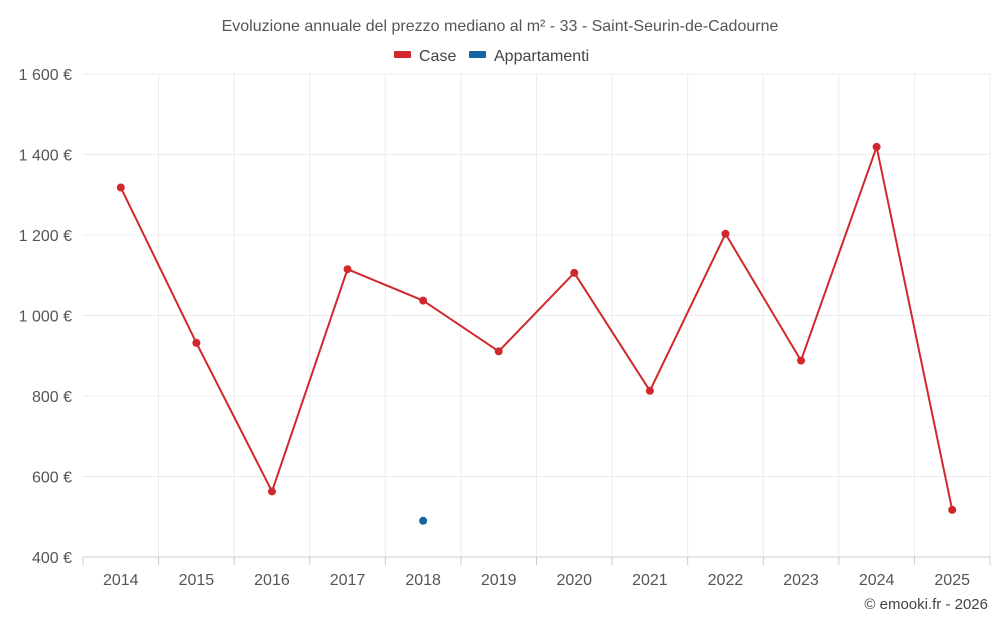 The image size is (1000, 625). I want to click on legend-item-appartamenti: Appartamenti, so click(529, 56).